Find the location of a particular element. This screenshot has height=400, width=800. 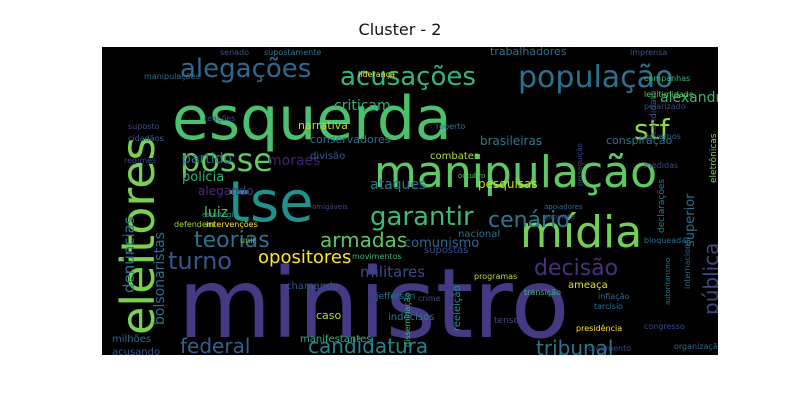

cloud-word: nacional is located at coordinates (479, 234).